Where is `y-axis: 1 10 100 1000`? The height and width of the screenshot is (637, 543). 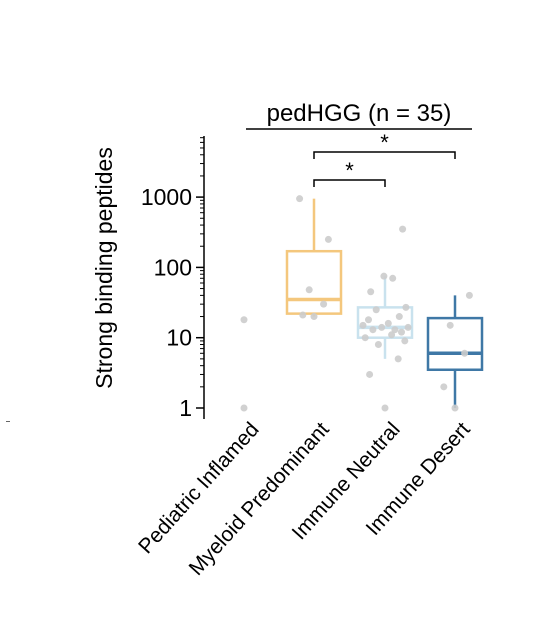 y-axis: 1 10 100 1000 is located at coordinates (173, 278).